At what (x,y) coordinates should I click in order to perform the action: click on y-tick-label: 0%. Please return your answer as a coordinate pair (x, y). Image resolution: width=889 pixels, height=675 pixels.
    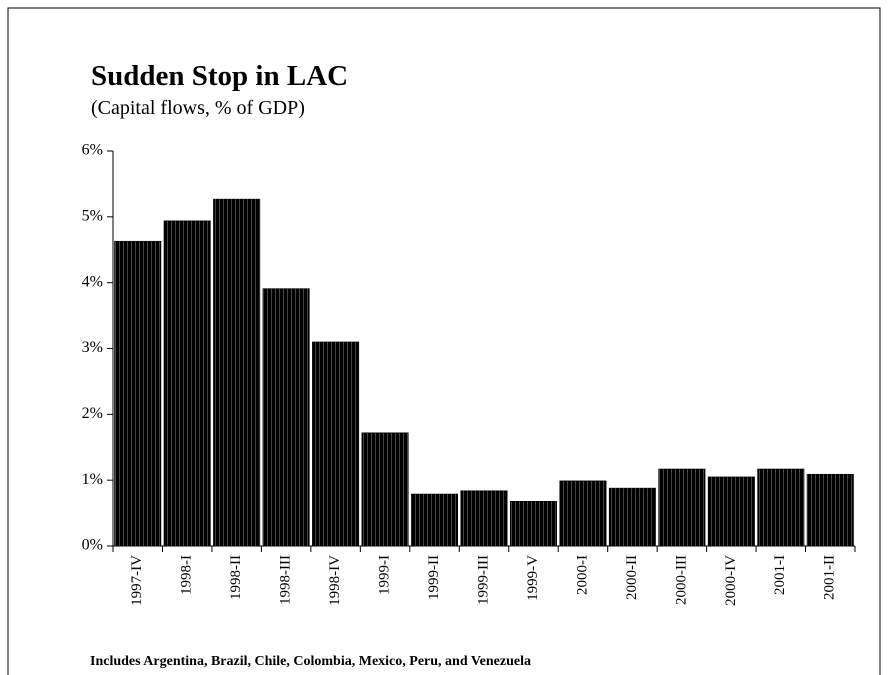
    Looking at the image, I should click on (92, 545).